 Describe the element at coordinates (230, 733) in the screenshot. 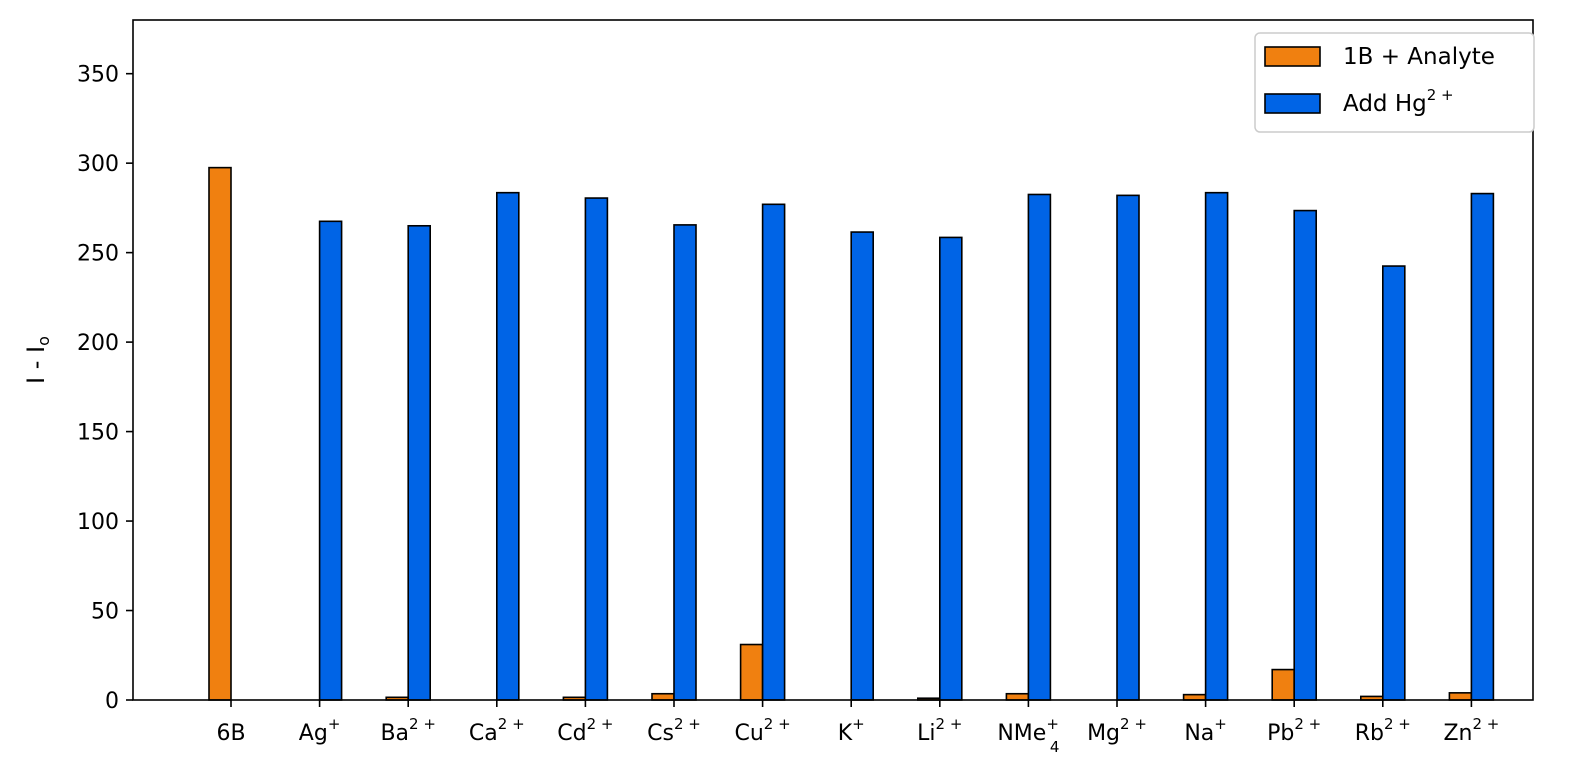

I see `x-tick-label-6b: 6B` at that location.